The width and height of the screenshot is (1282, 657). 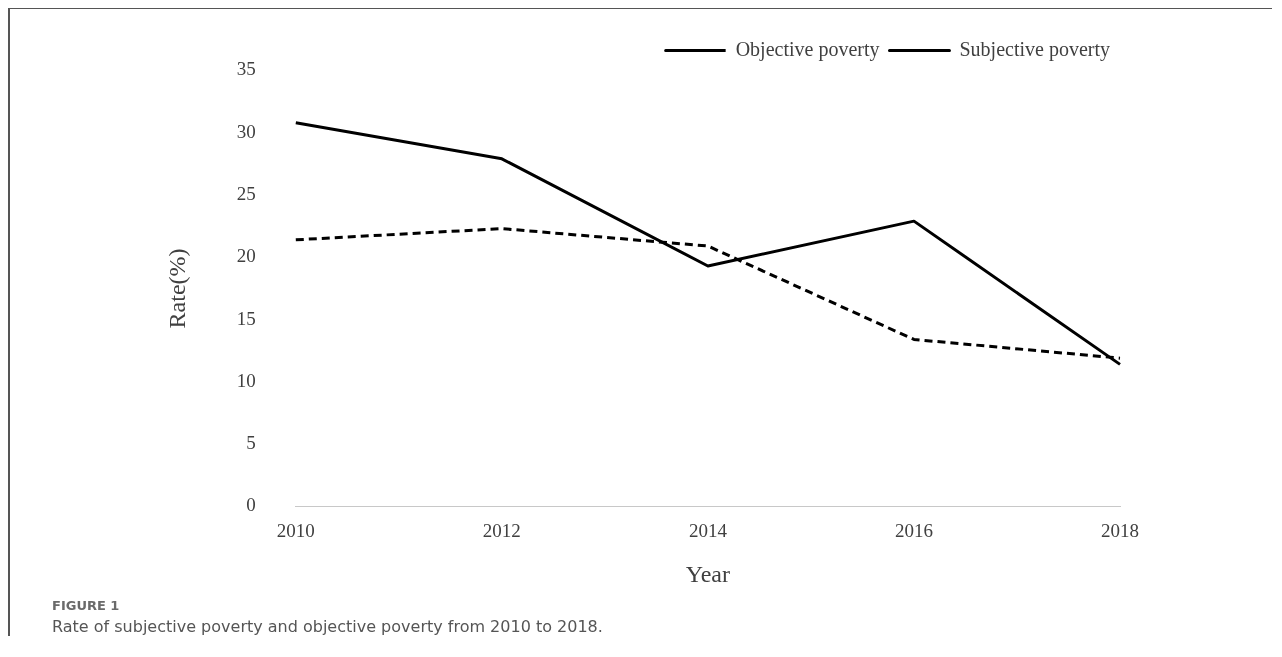 I want to click on x-axis-title: Year, so click(x=708, y=573).